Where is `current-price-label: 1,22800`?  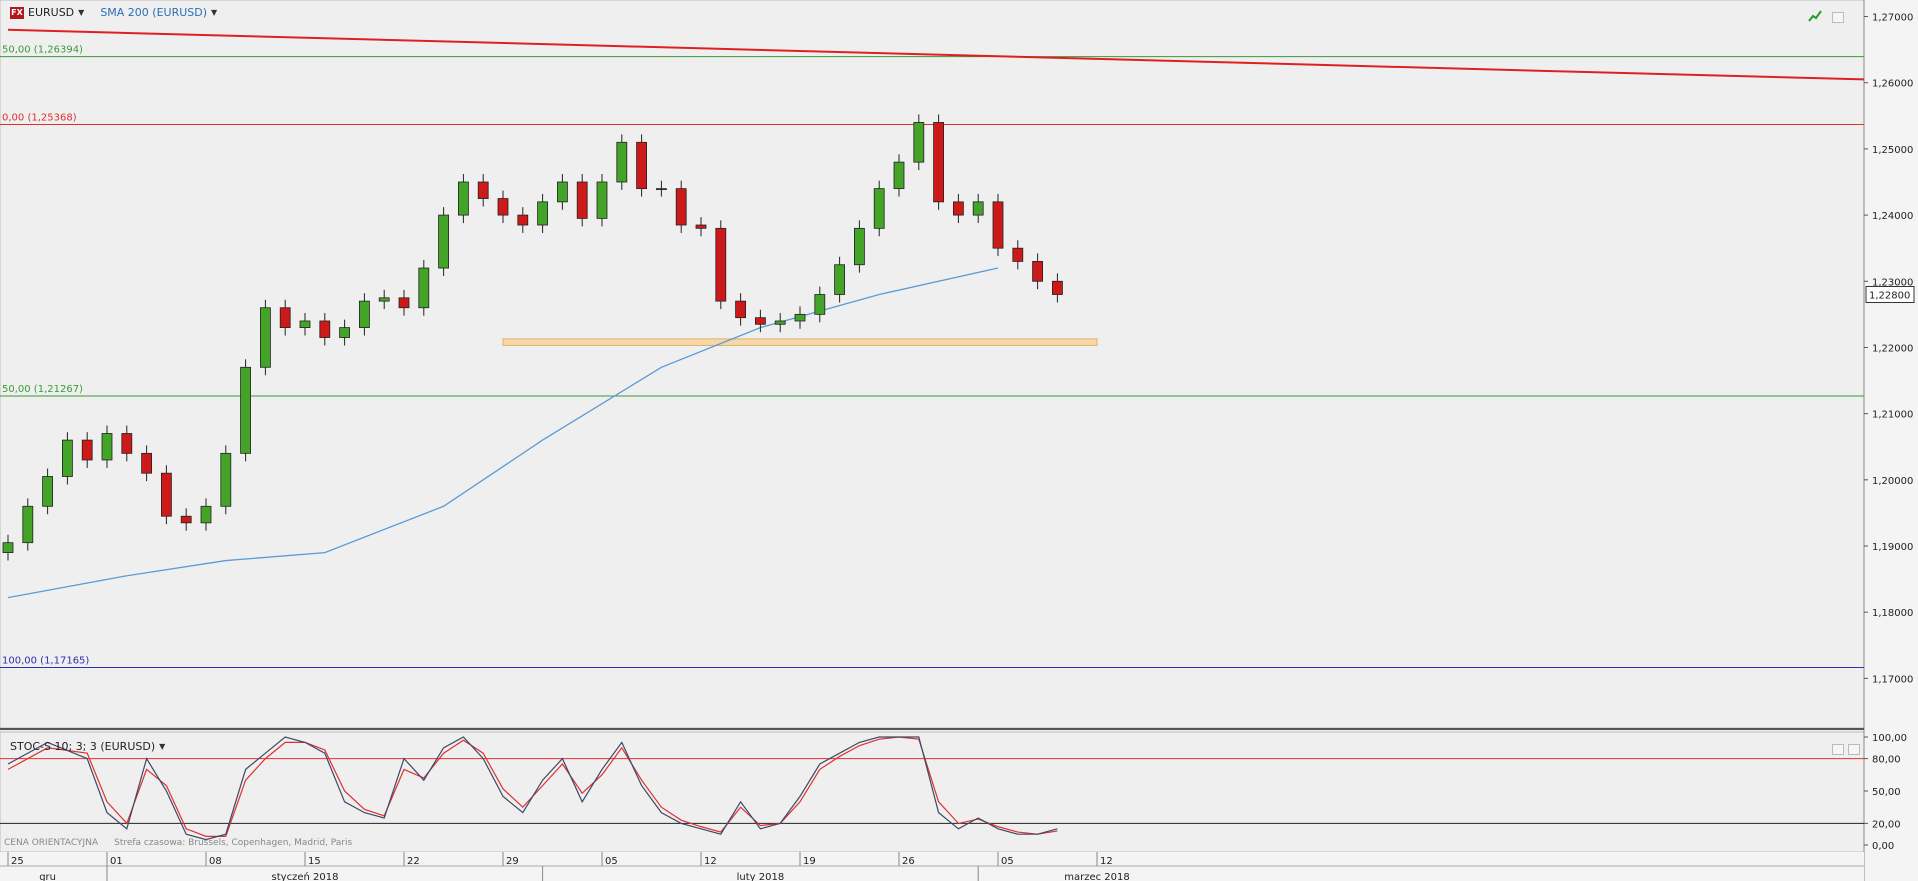
current-price-label: 1,22800 is located at coordinates (1889, 296).